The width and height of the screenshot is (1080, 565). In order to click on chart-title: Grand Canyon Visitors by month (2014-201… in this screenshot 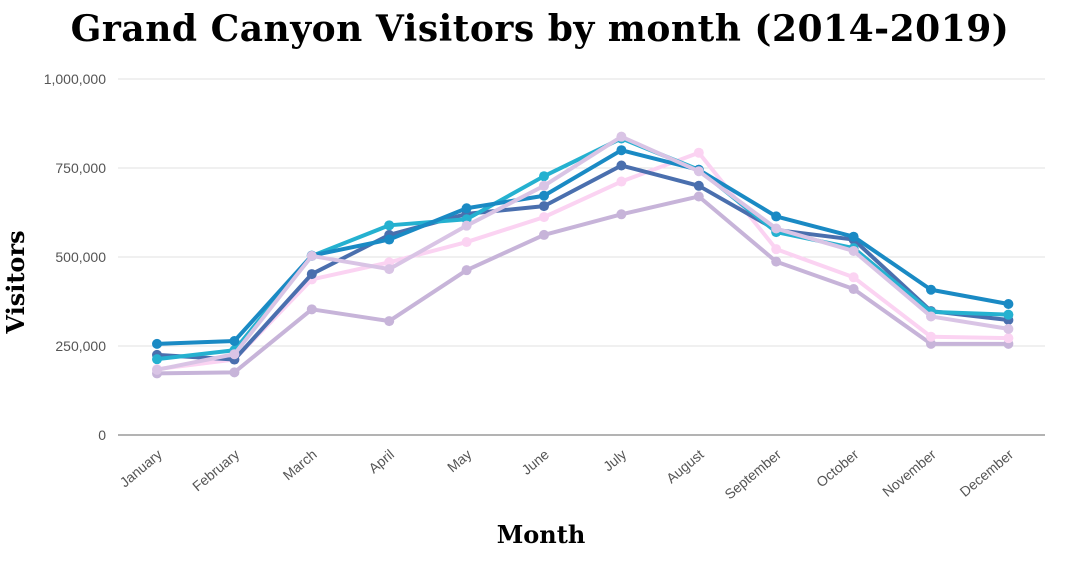, I will do `click(540, 29)`.